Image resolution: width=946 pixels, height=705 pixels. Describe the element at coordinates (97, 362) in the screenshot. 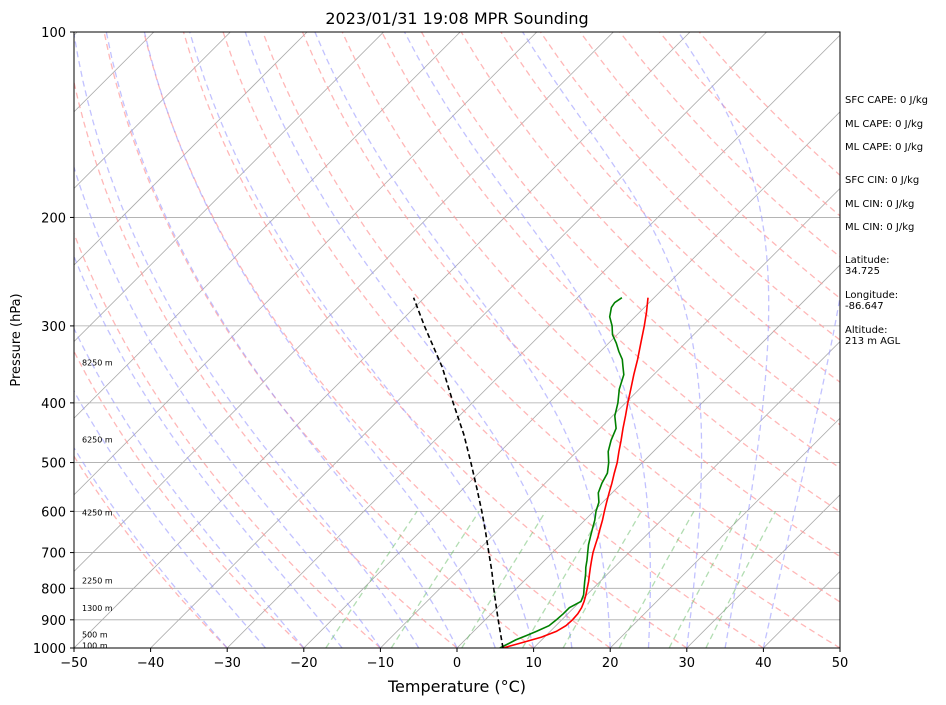

I see `height-label: 8250 m` at that location.